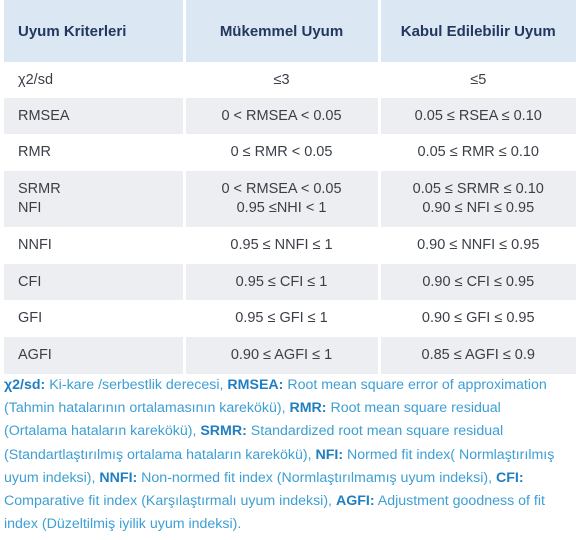 The image size is (576, 540). What do you see at coordinates (95, 199) in the screenshot?
I see `criterion-cell: SRMR NFI` at bounding box center [95, 199].